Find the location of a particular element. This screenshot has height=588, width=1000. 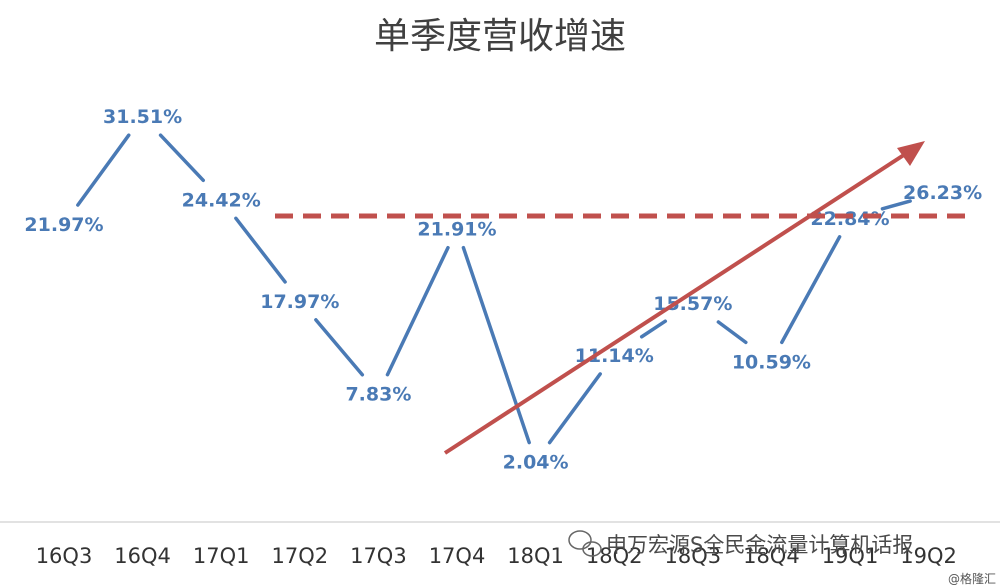

x-tick-label: 18Q1 is located at coordinates (535, 556).